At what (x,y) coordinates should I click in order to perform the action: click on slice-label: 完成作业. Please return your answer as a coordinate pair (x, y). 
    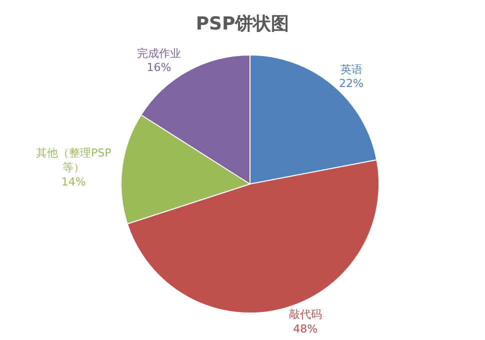
    Looking at the image, I should click on (159, 53).